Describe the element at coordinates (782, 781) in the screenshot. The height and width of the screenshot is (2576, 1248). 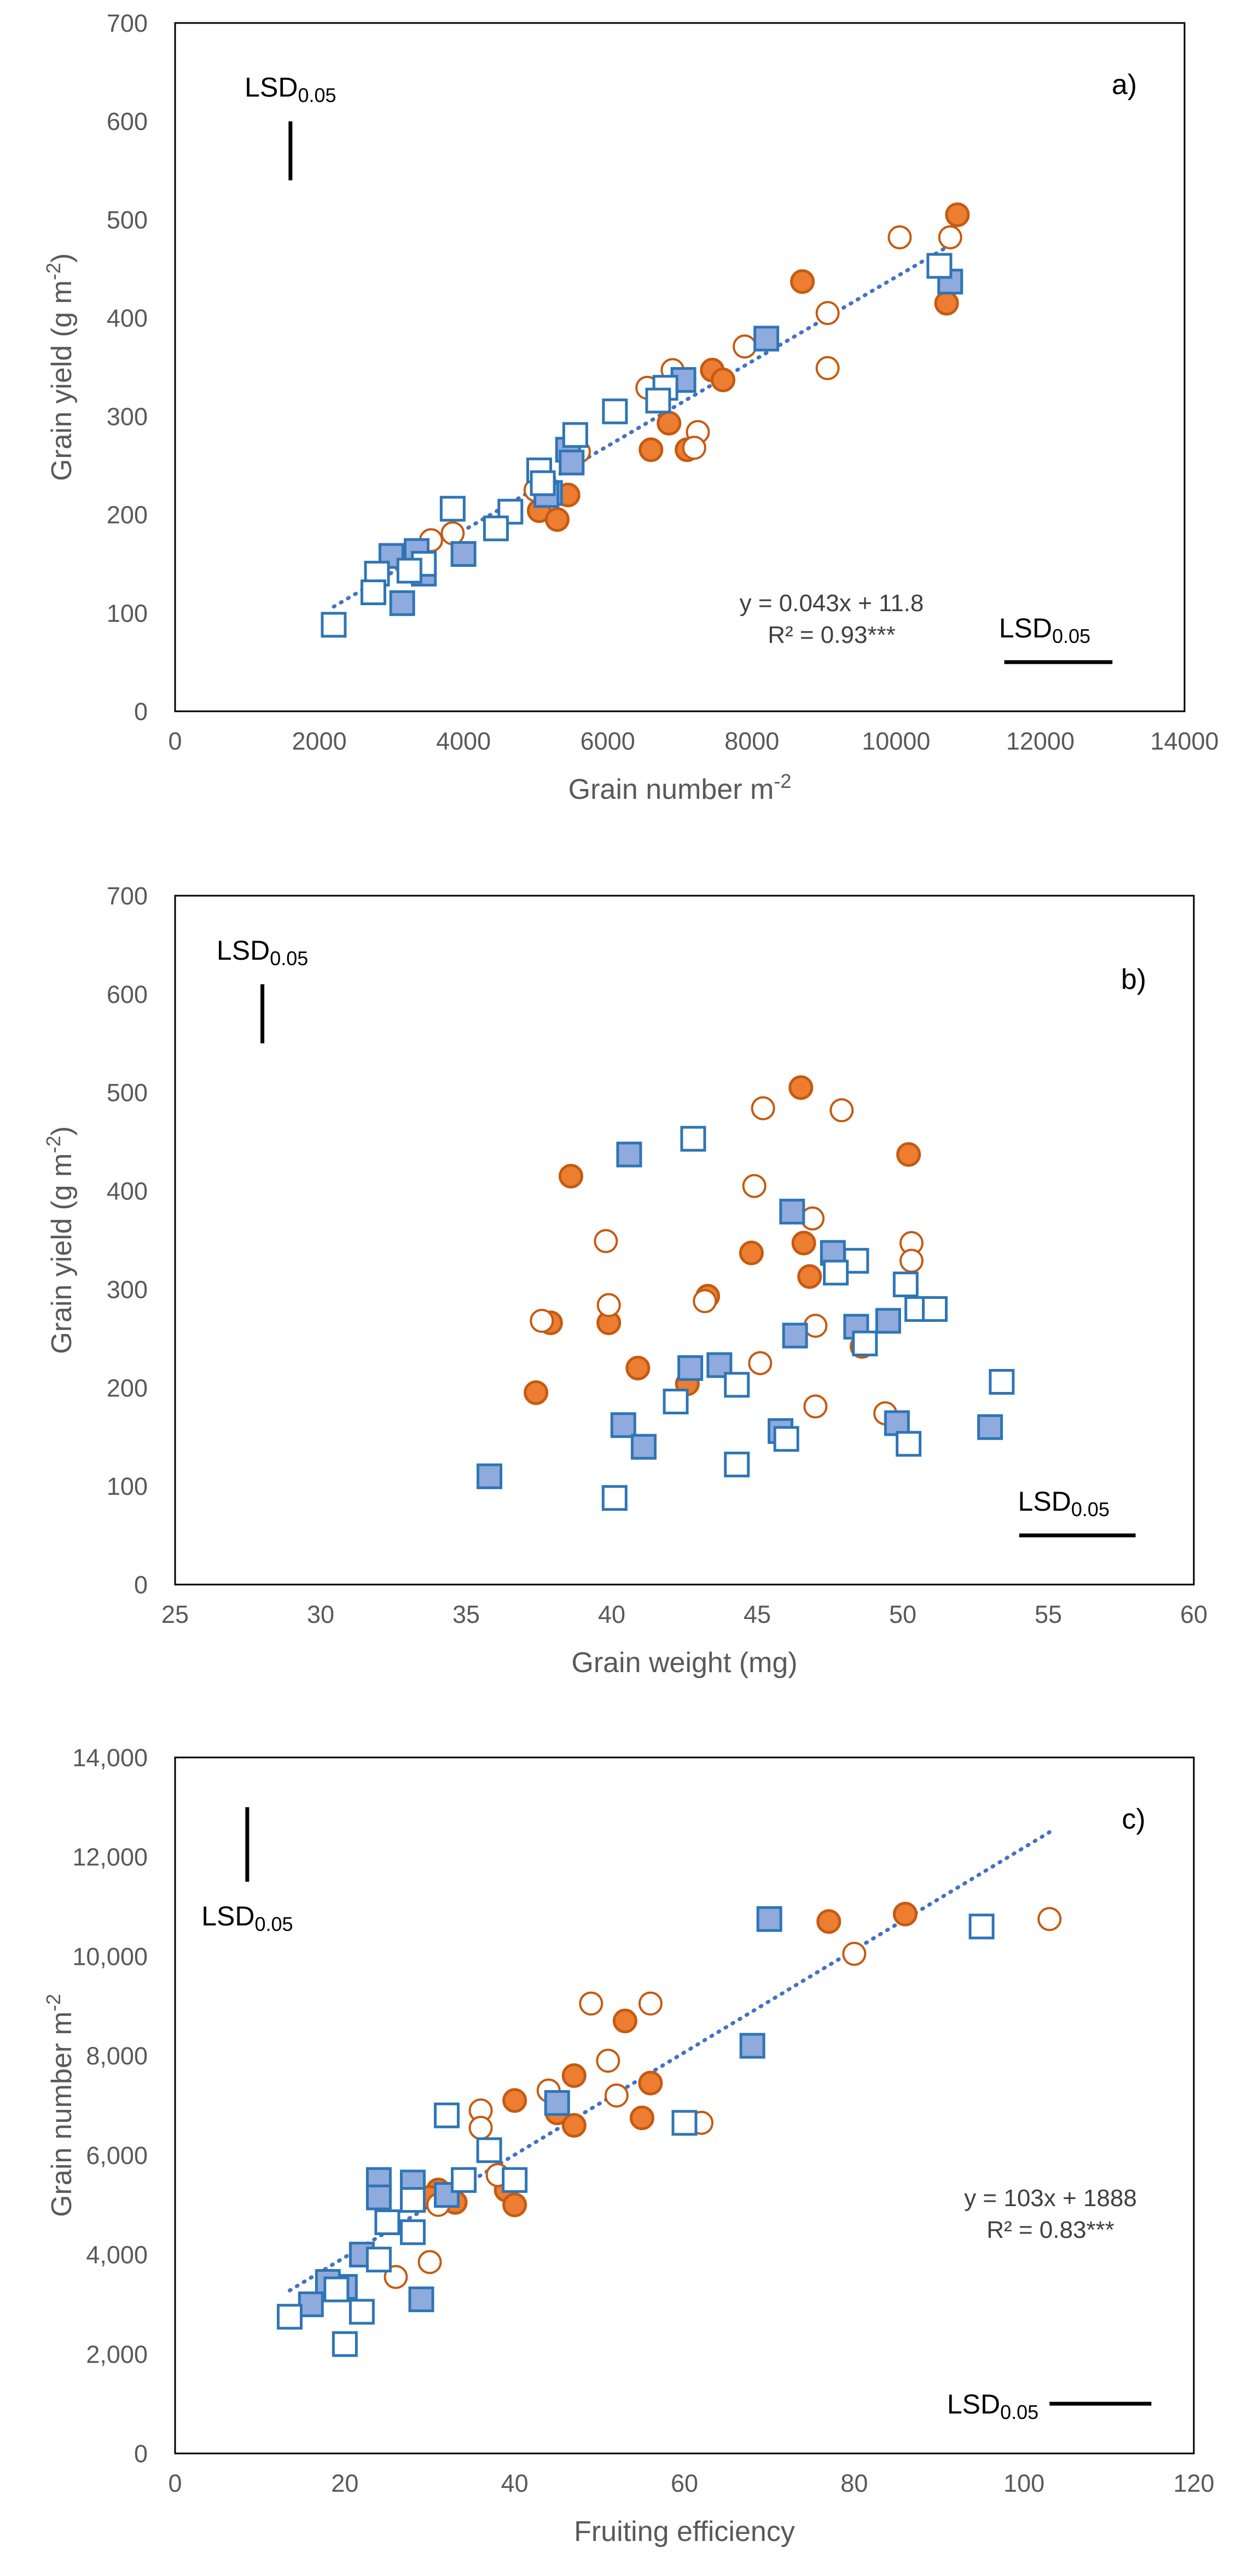
I see `x-axis-title-sup: -2` at that location.